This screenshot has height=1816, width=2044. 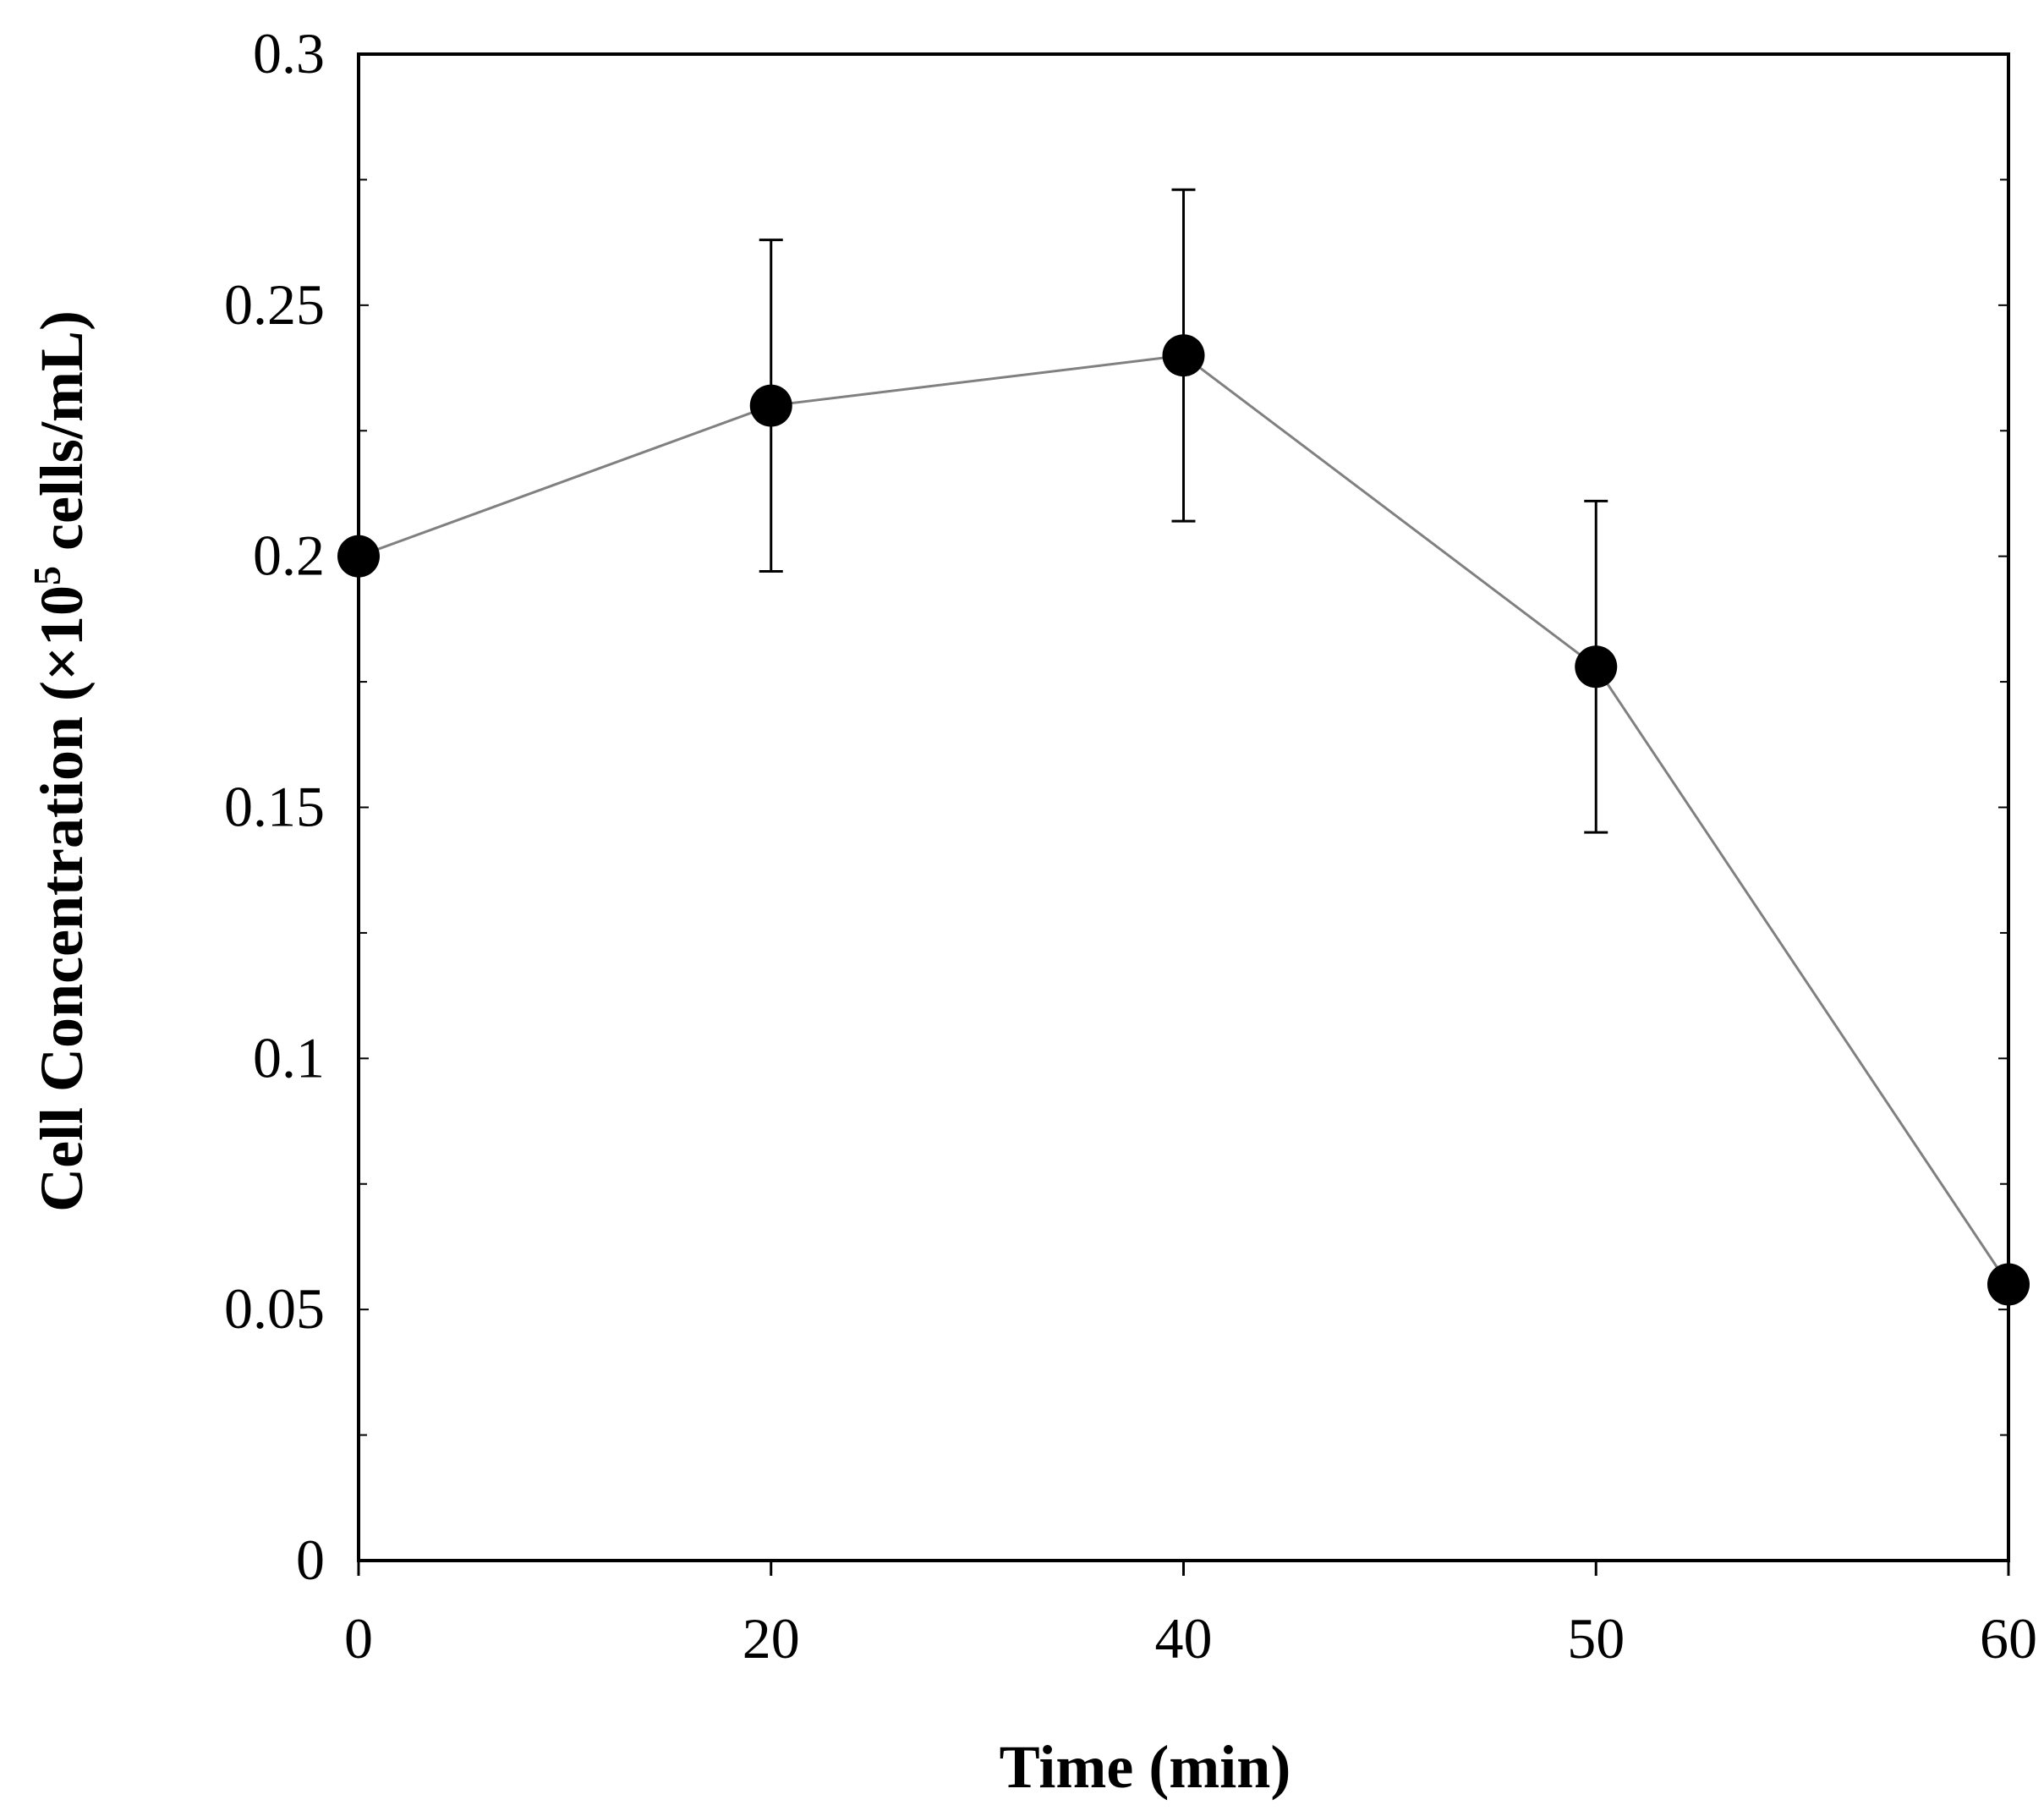 What do you see at coordinates (289, 53) in the screenshot?
I see `y-tick-label: 0.3` at bounding box center [289, 53].